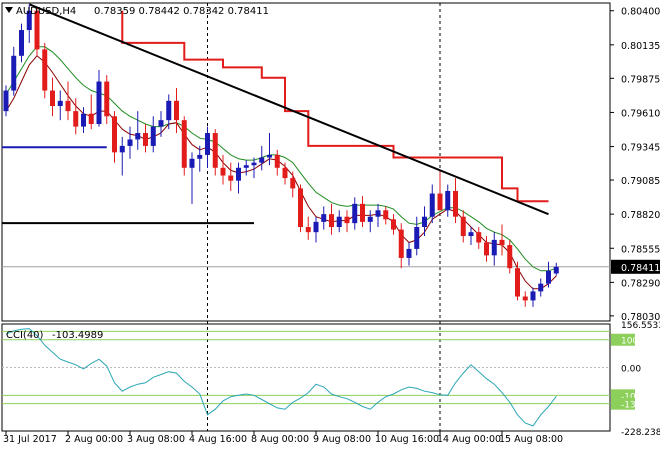 This screenshot has width=660, height=454. Describe the element at coordinates (640, 113) in the screenshot. I see `price-tick-label: 0.79610` at that location.